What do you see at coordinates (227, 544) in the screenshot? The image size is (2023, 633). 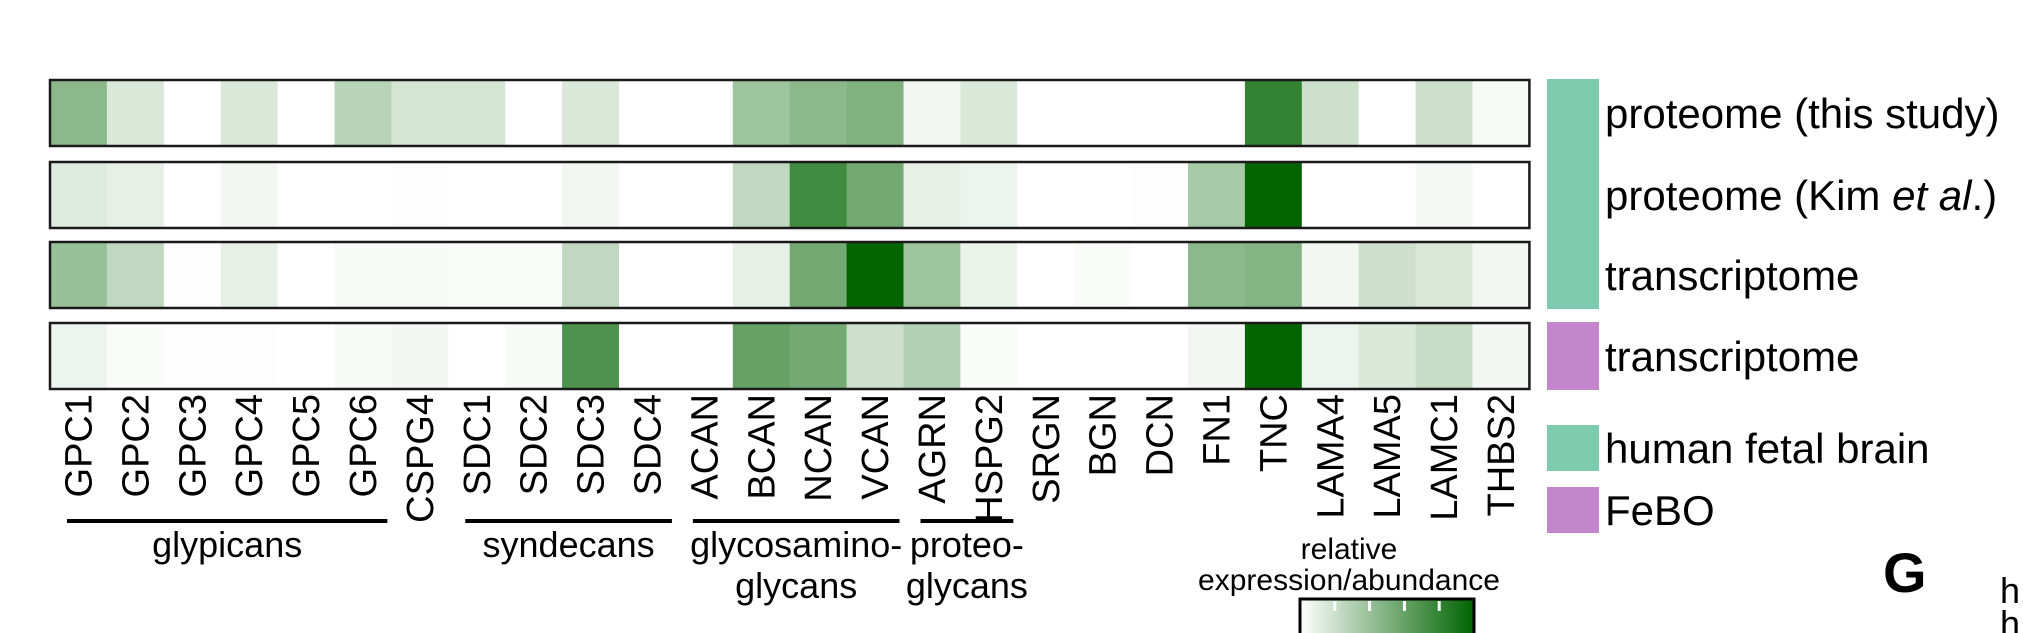 I see `group-label: glypicans` at bounding box center [227, 544].